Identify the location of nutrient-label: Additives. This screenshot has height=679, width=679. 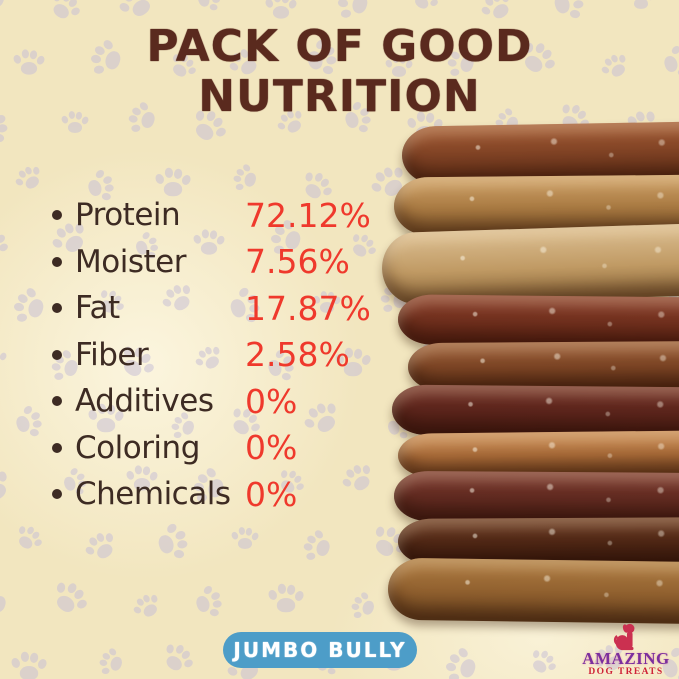
(144, 401).